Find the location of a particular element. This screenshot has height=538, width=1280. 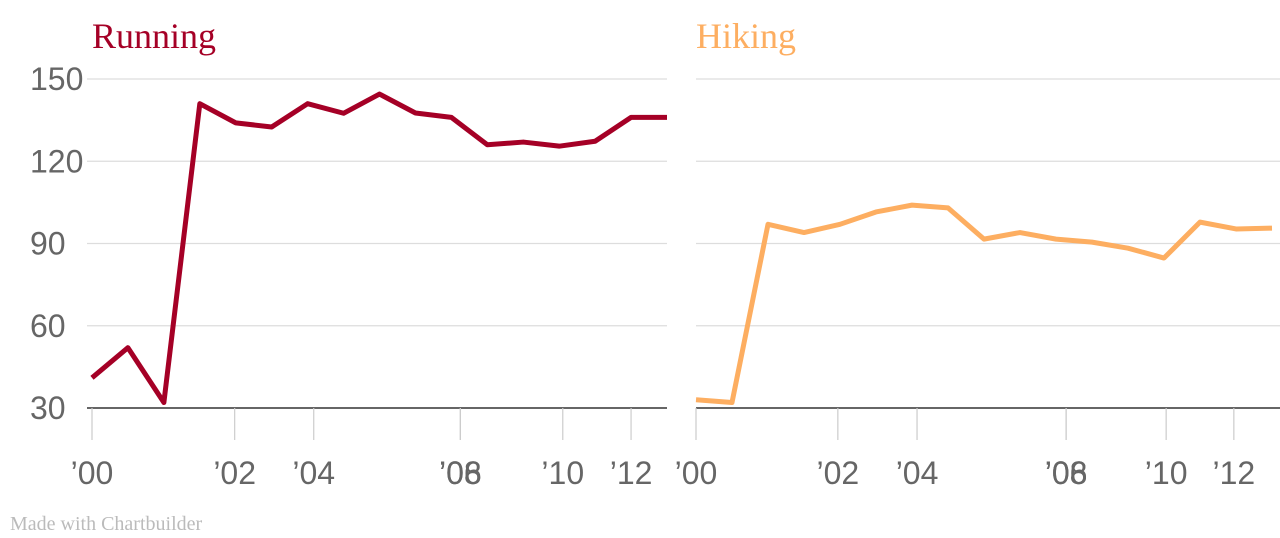

y-tick-label: 30 is located at coordinates (48, 408).